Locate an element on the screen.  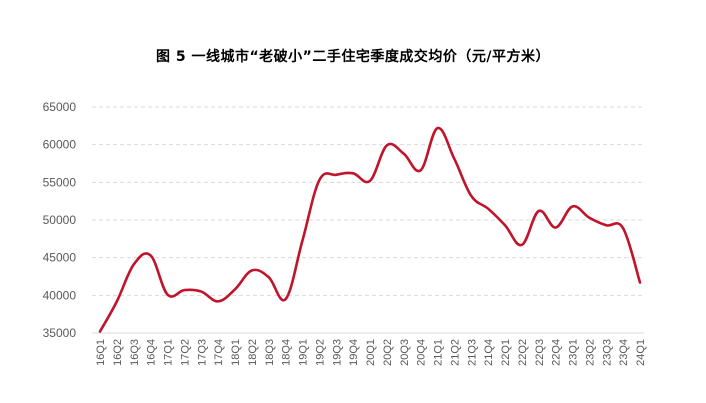
x-tick-label: 22Q4 is located at coordinates (557, 352).